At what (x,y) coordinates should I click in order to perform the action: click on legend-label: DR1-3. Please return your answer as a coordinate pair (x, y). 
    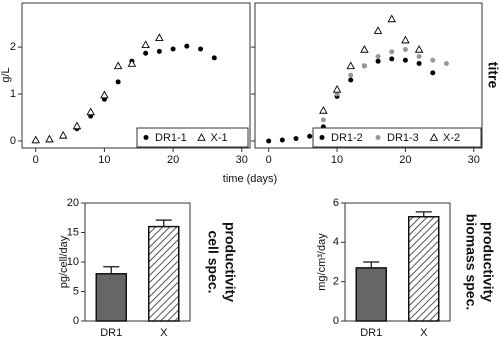
    Looking at the image, I should click on (403, 138).